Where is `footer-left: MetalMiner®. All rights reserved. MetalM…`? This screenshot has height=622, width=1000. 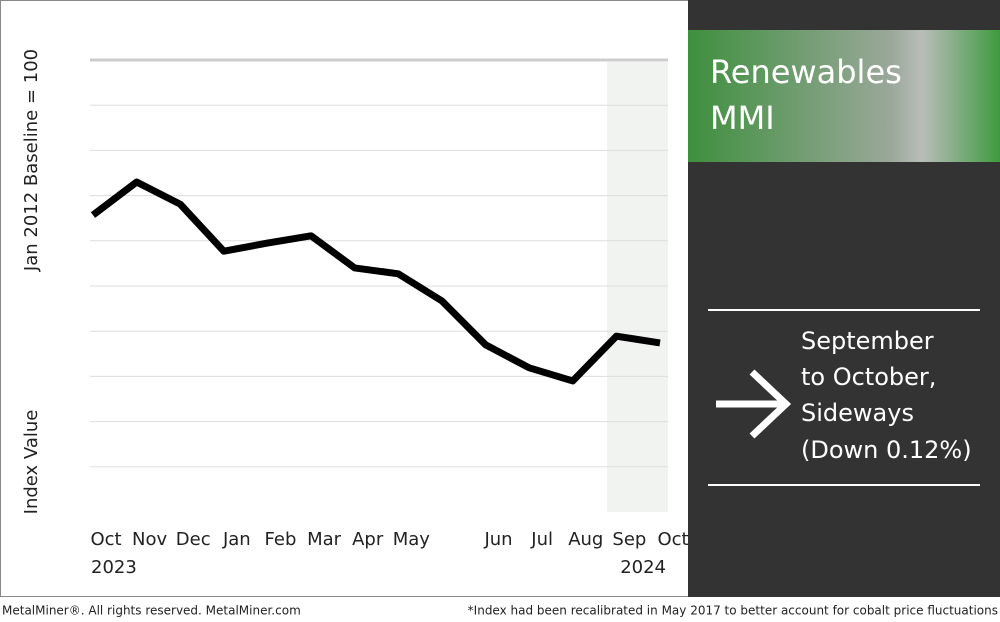
footer-left: MetalMiner®. All rights reserved. MetalM… is located at coordinates (151, 611).